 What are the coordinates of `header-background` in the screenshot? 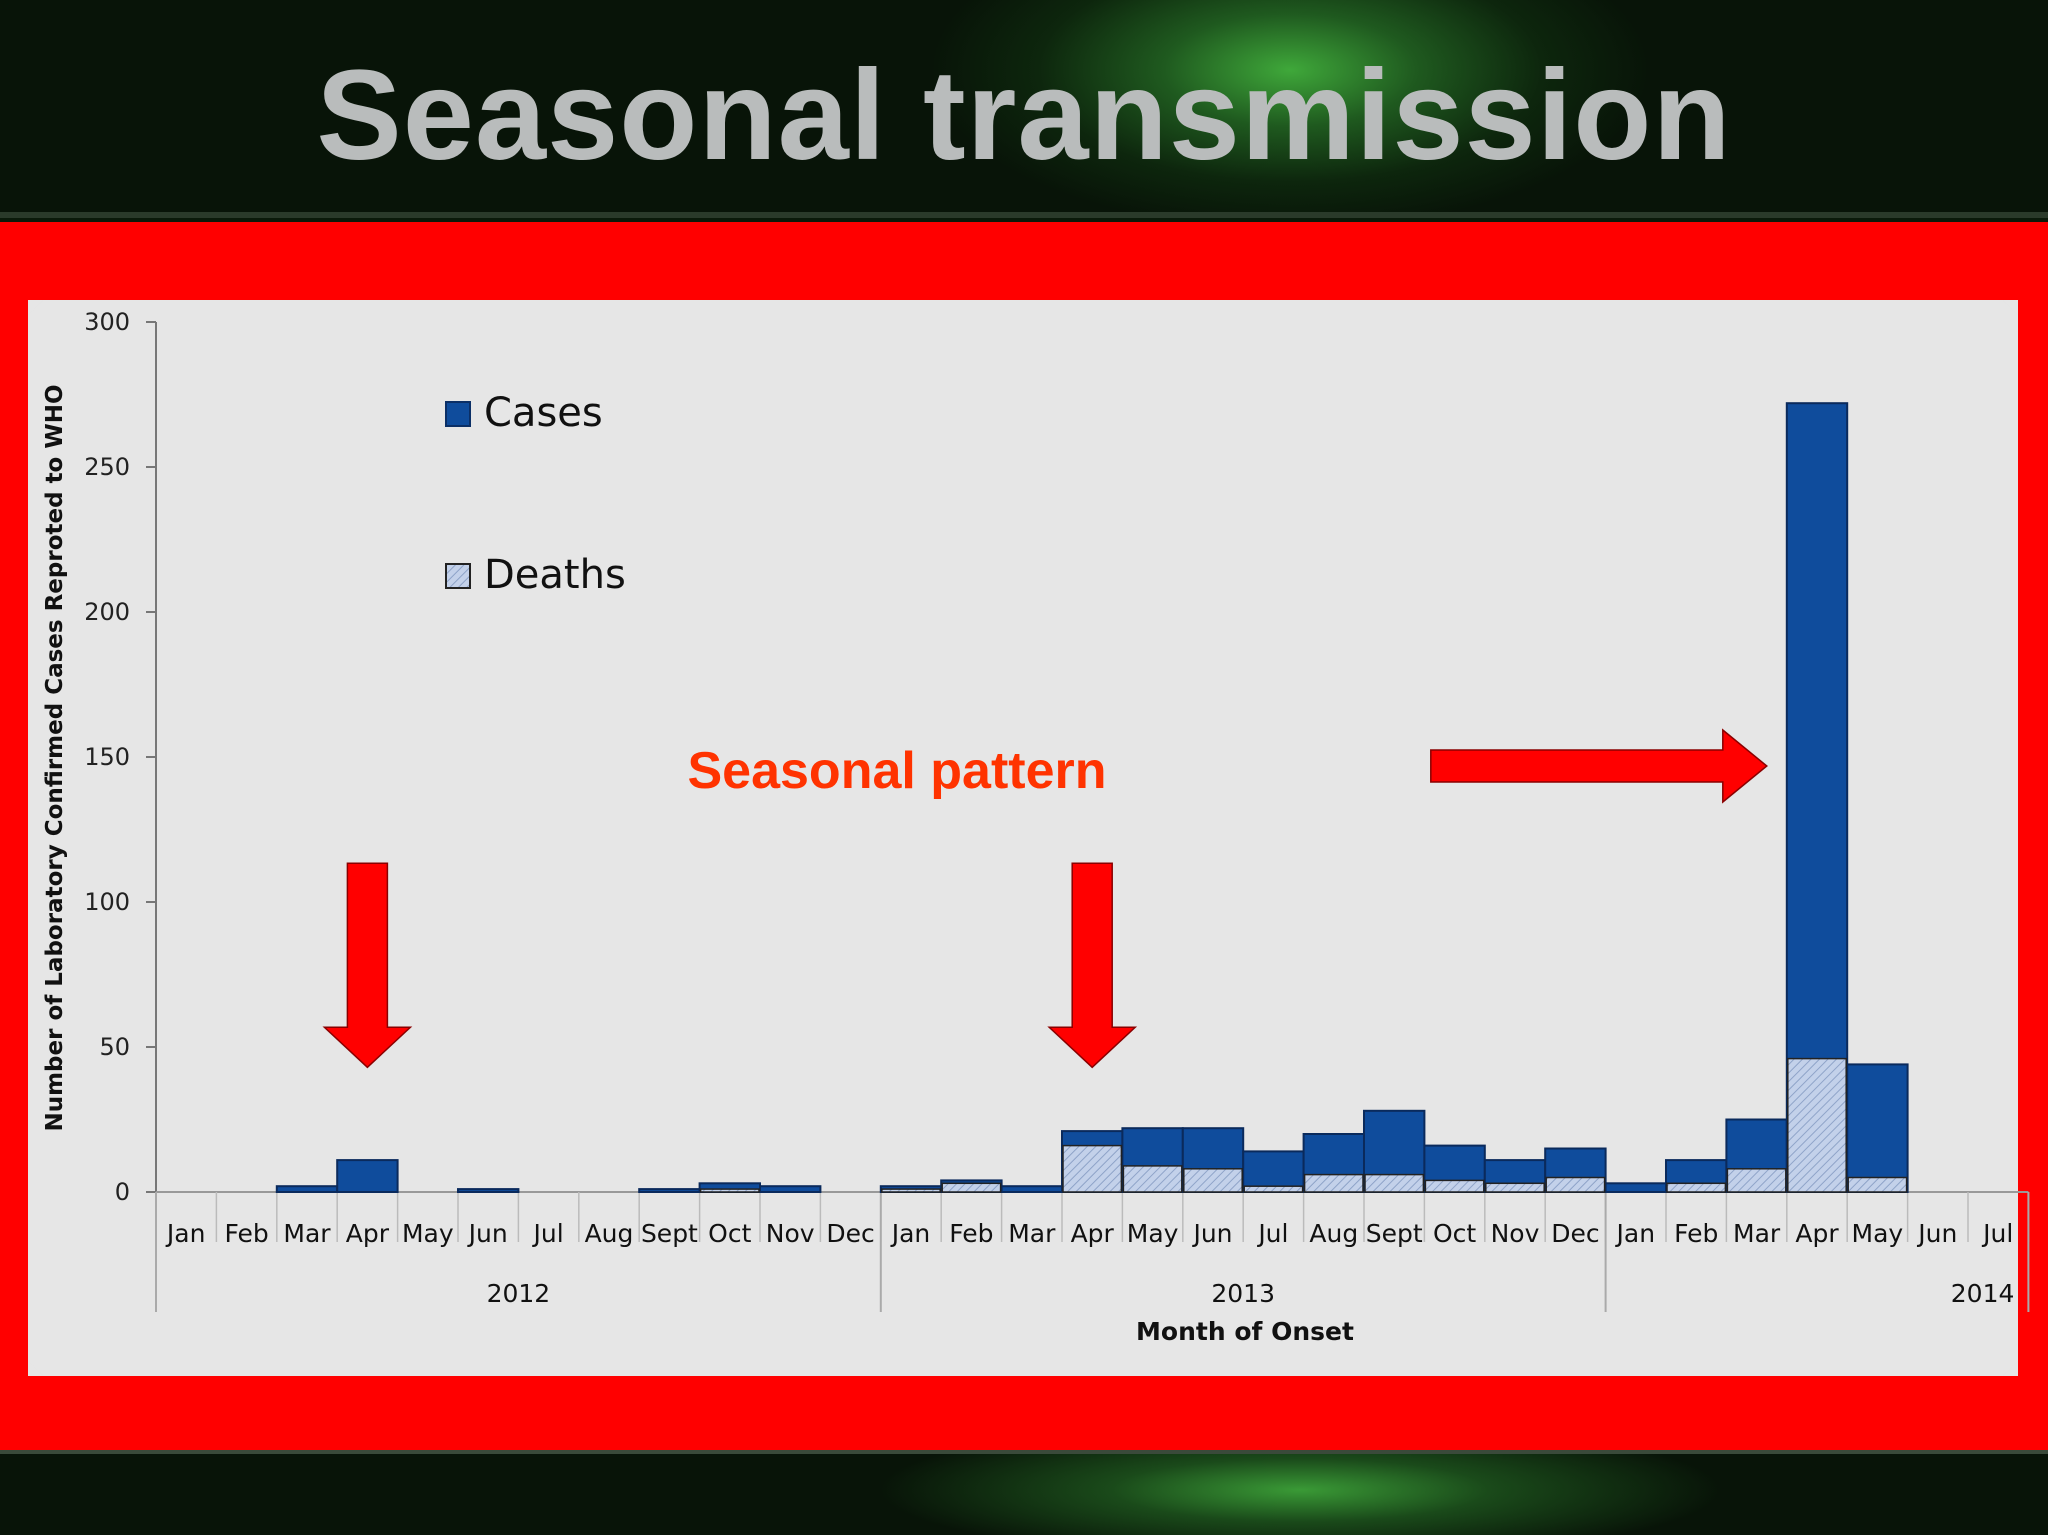 It's located at (1024, 109).